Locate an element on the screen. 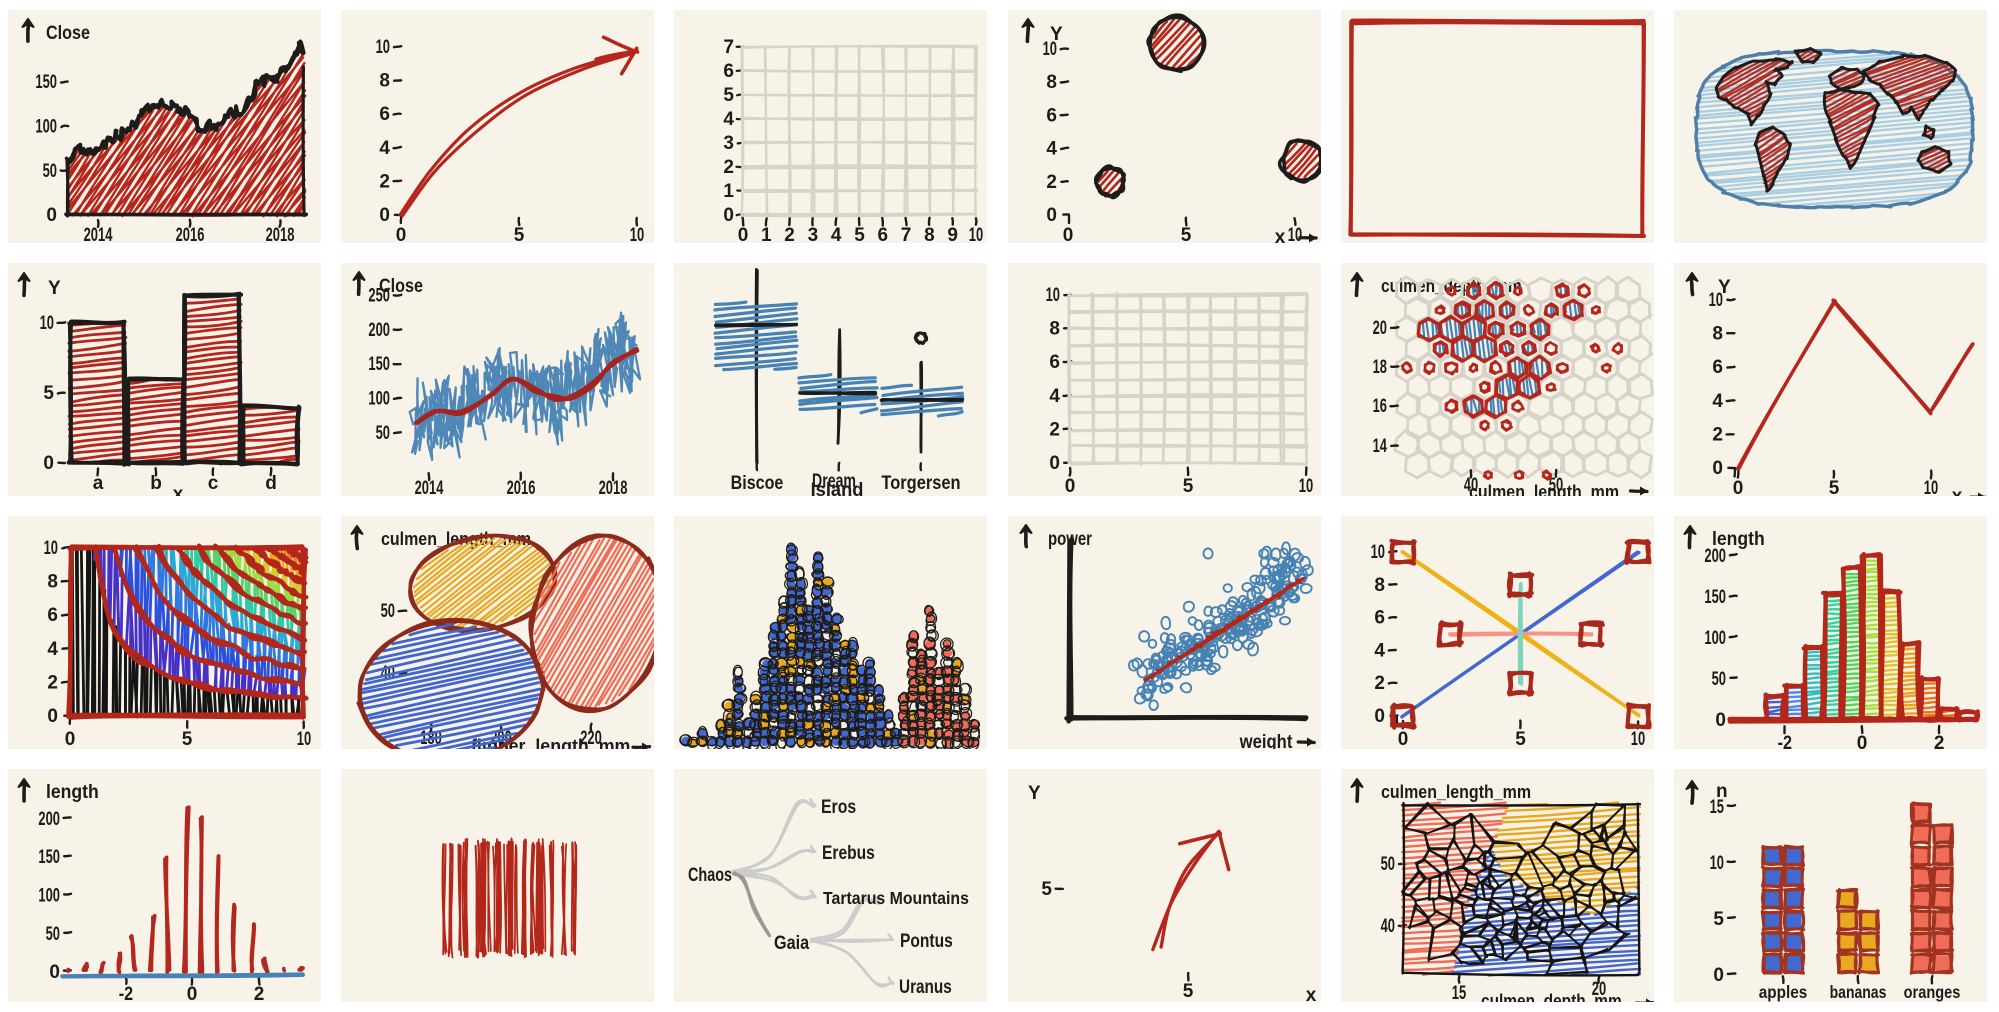  svg-text: 20 is located at coordinates (1379, 328).